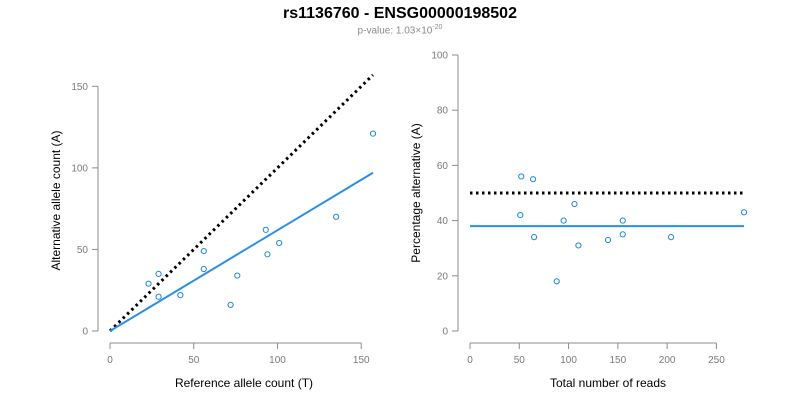 This screenshot has height=400, width=800. I want to click on chart-title: rs1136760 - ENSG00000198502, so click(400, 13).